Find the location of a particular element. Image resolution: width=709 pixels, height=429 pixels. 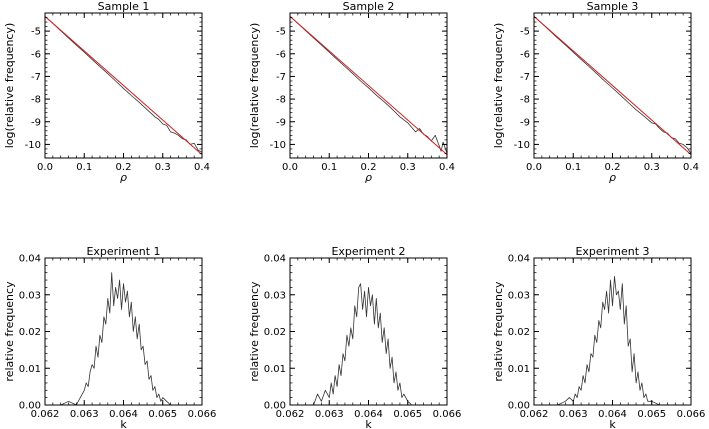

chart-title: Sample 1 is located at coordinates (124, 6).